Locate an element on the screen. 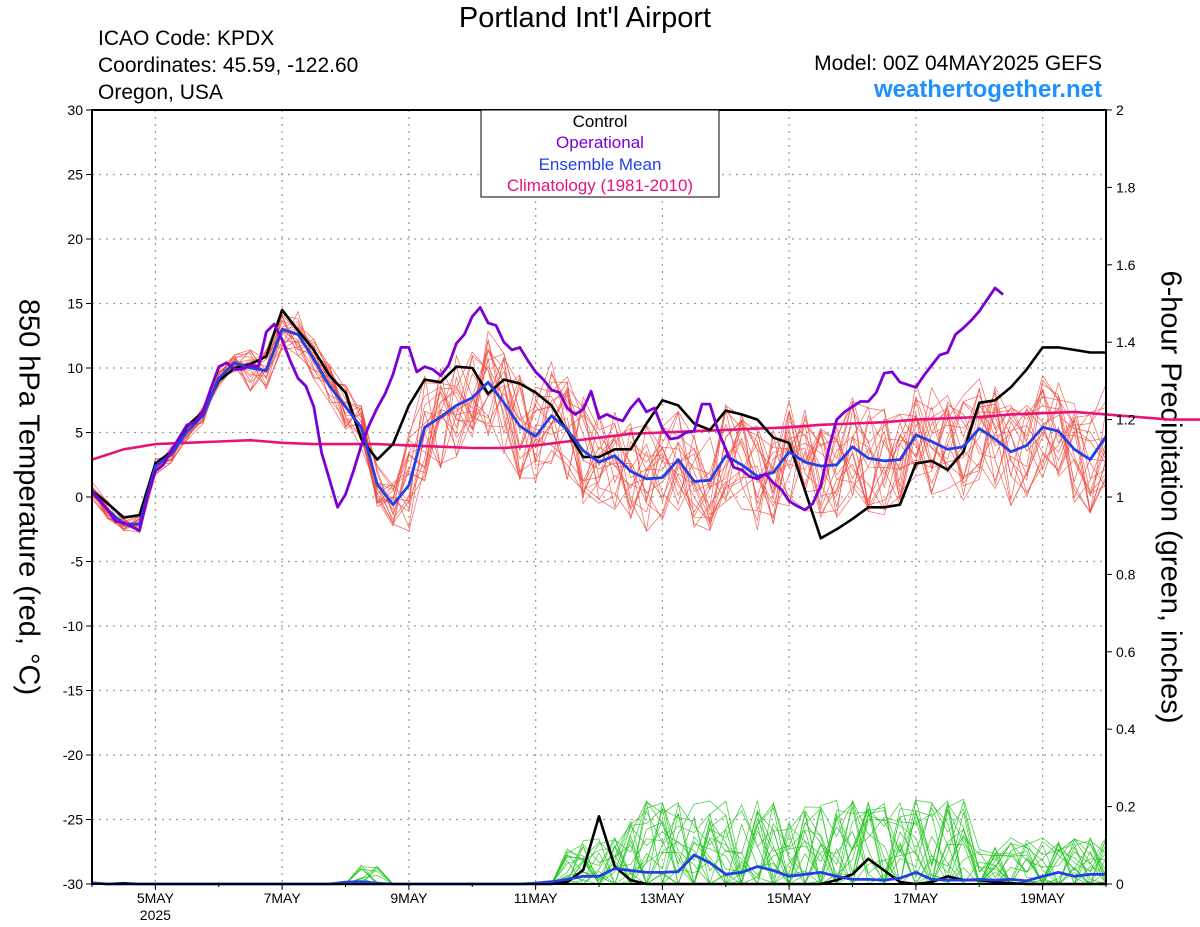 The height and width of the screenshot is (927, 1200). legend-entry-operational: Operational is located at coordinates (600, 142).